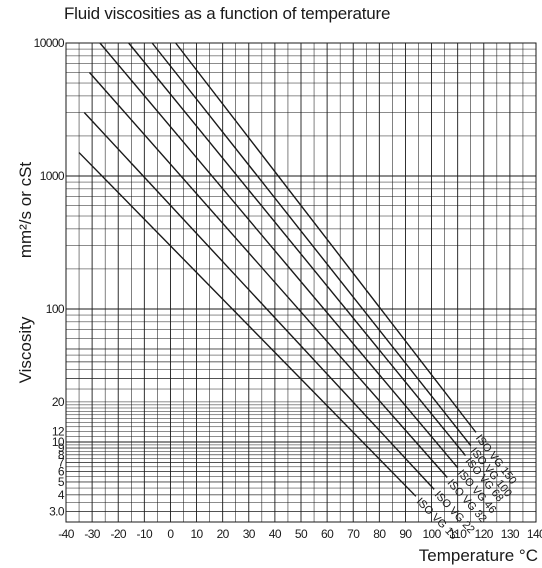  I want to click on x-tick-label: -10, so click(145, 534).